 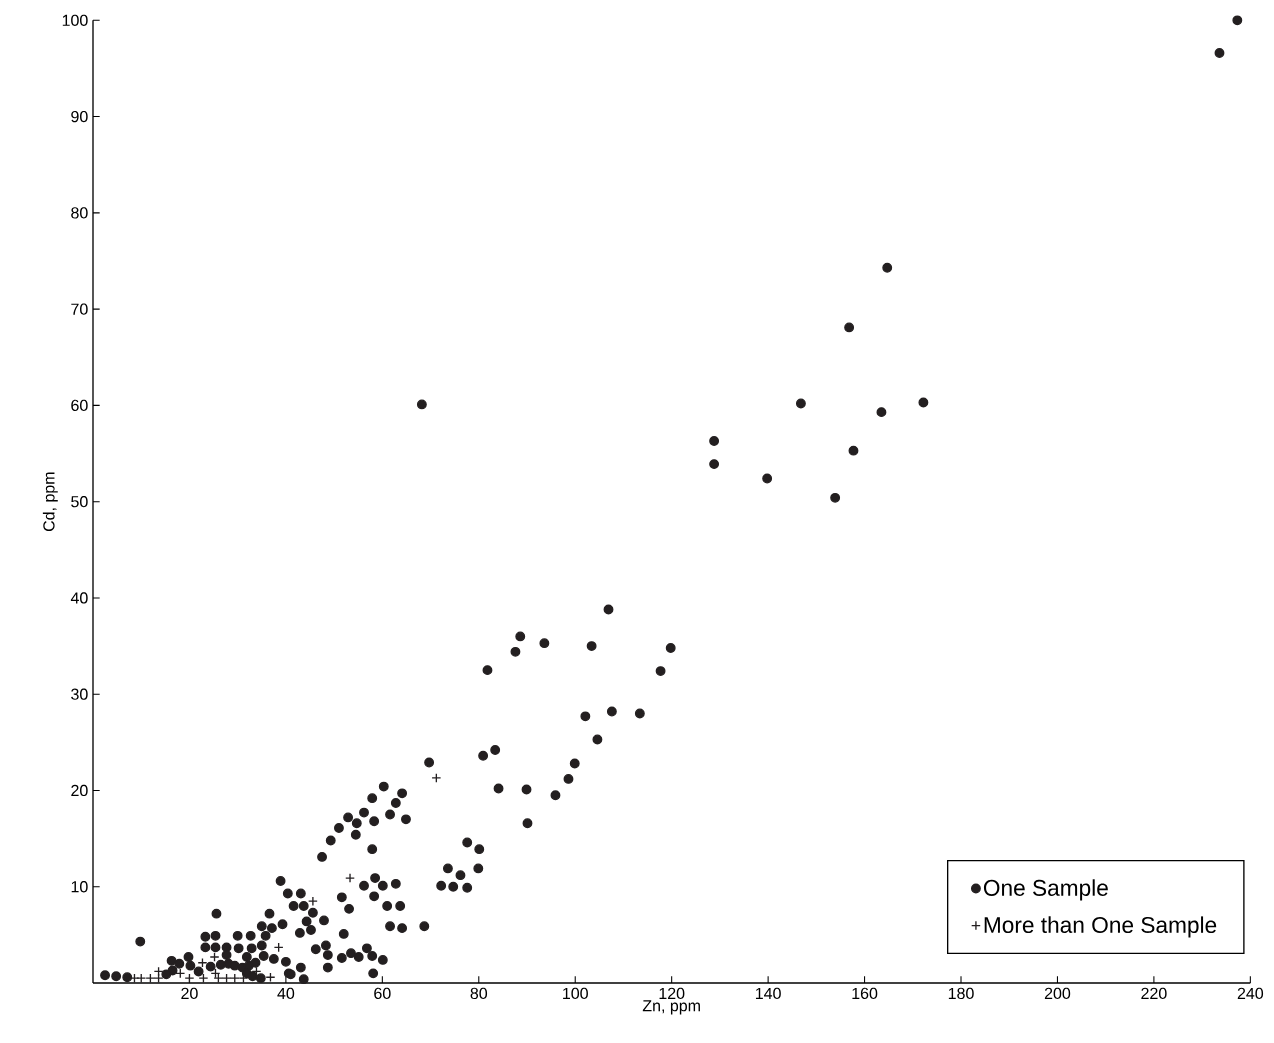 I want to click on legend-label: One Sample, so click(x=1045, y=890).